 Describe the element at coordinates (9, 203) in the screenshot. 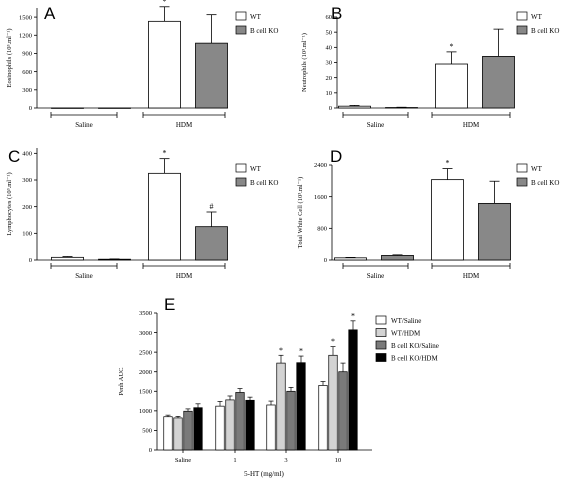

I see `y-axis-label: Lymphocytes (10³.ml⁻¹)` at that location.